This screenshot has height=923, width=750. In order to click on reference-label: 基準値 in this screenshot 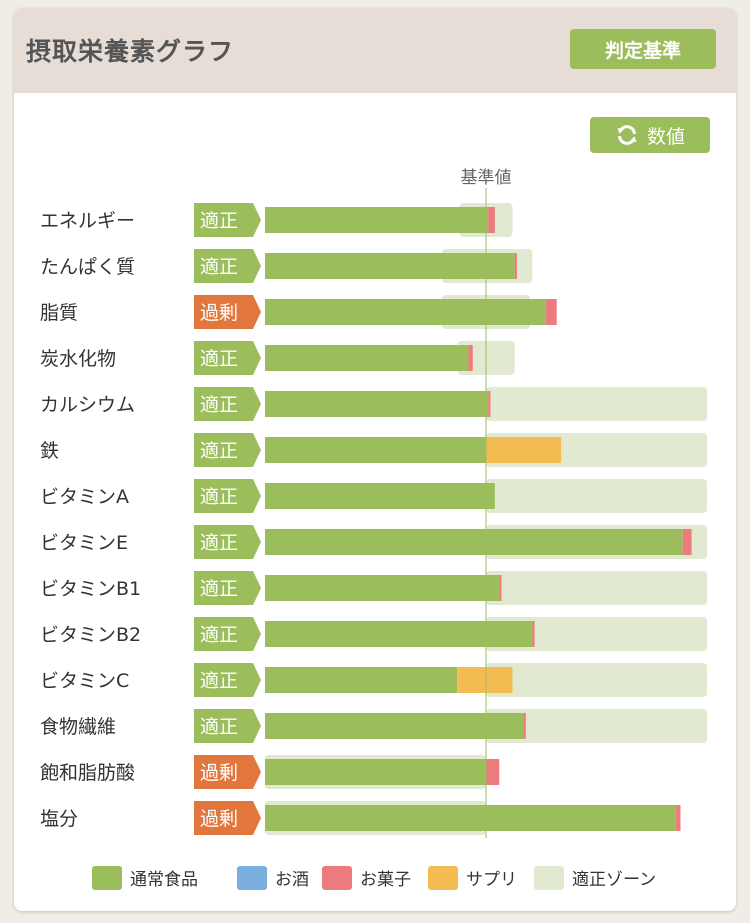, I will do `click(486, 178)`.